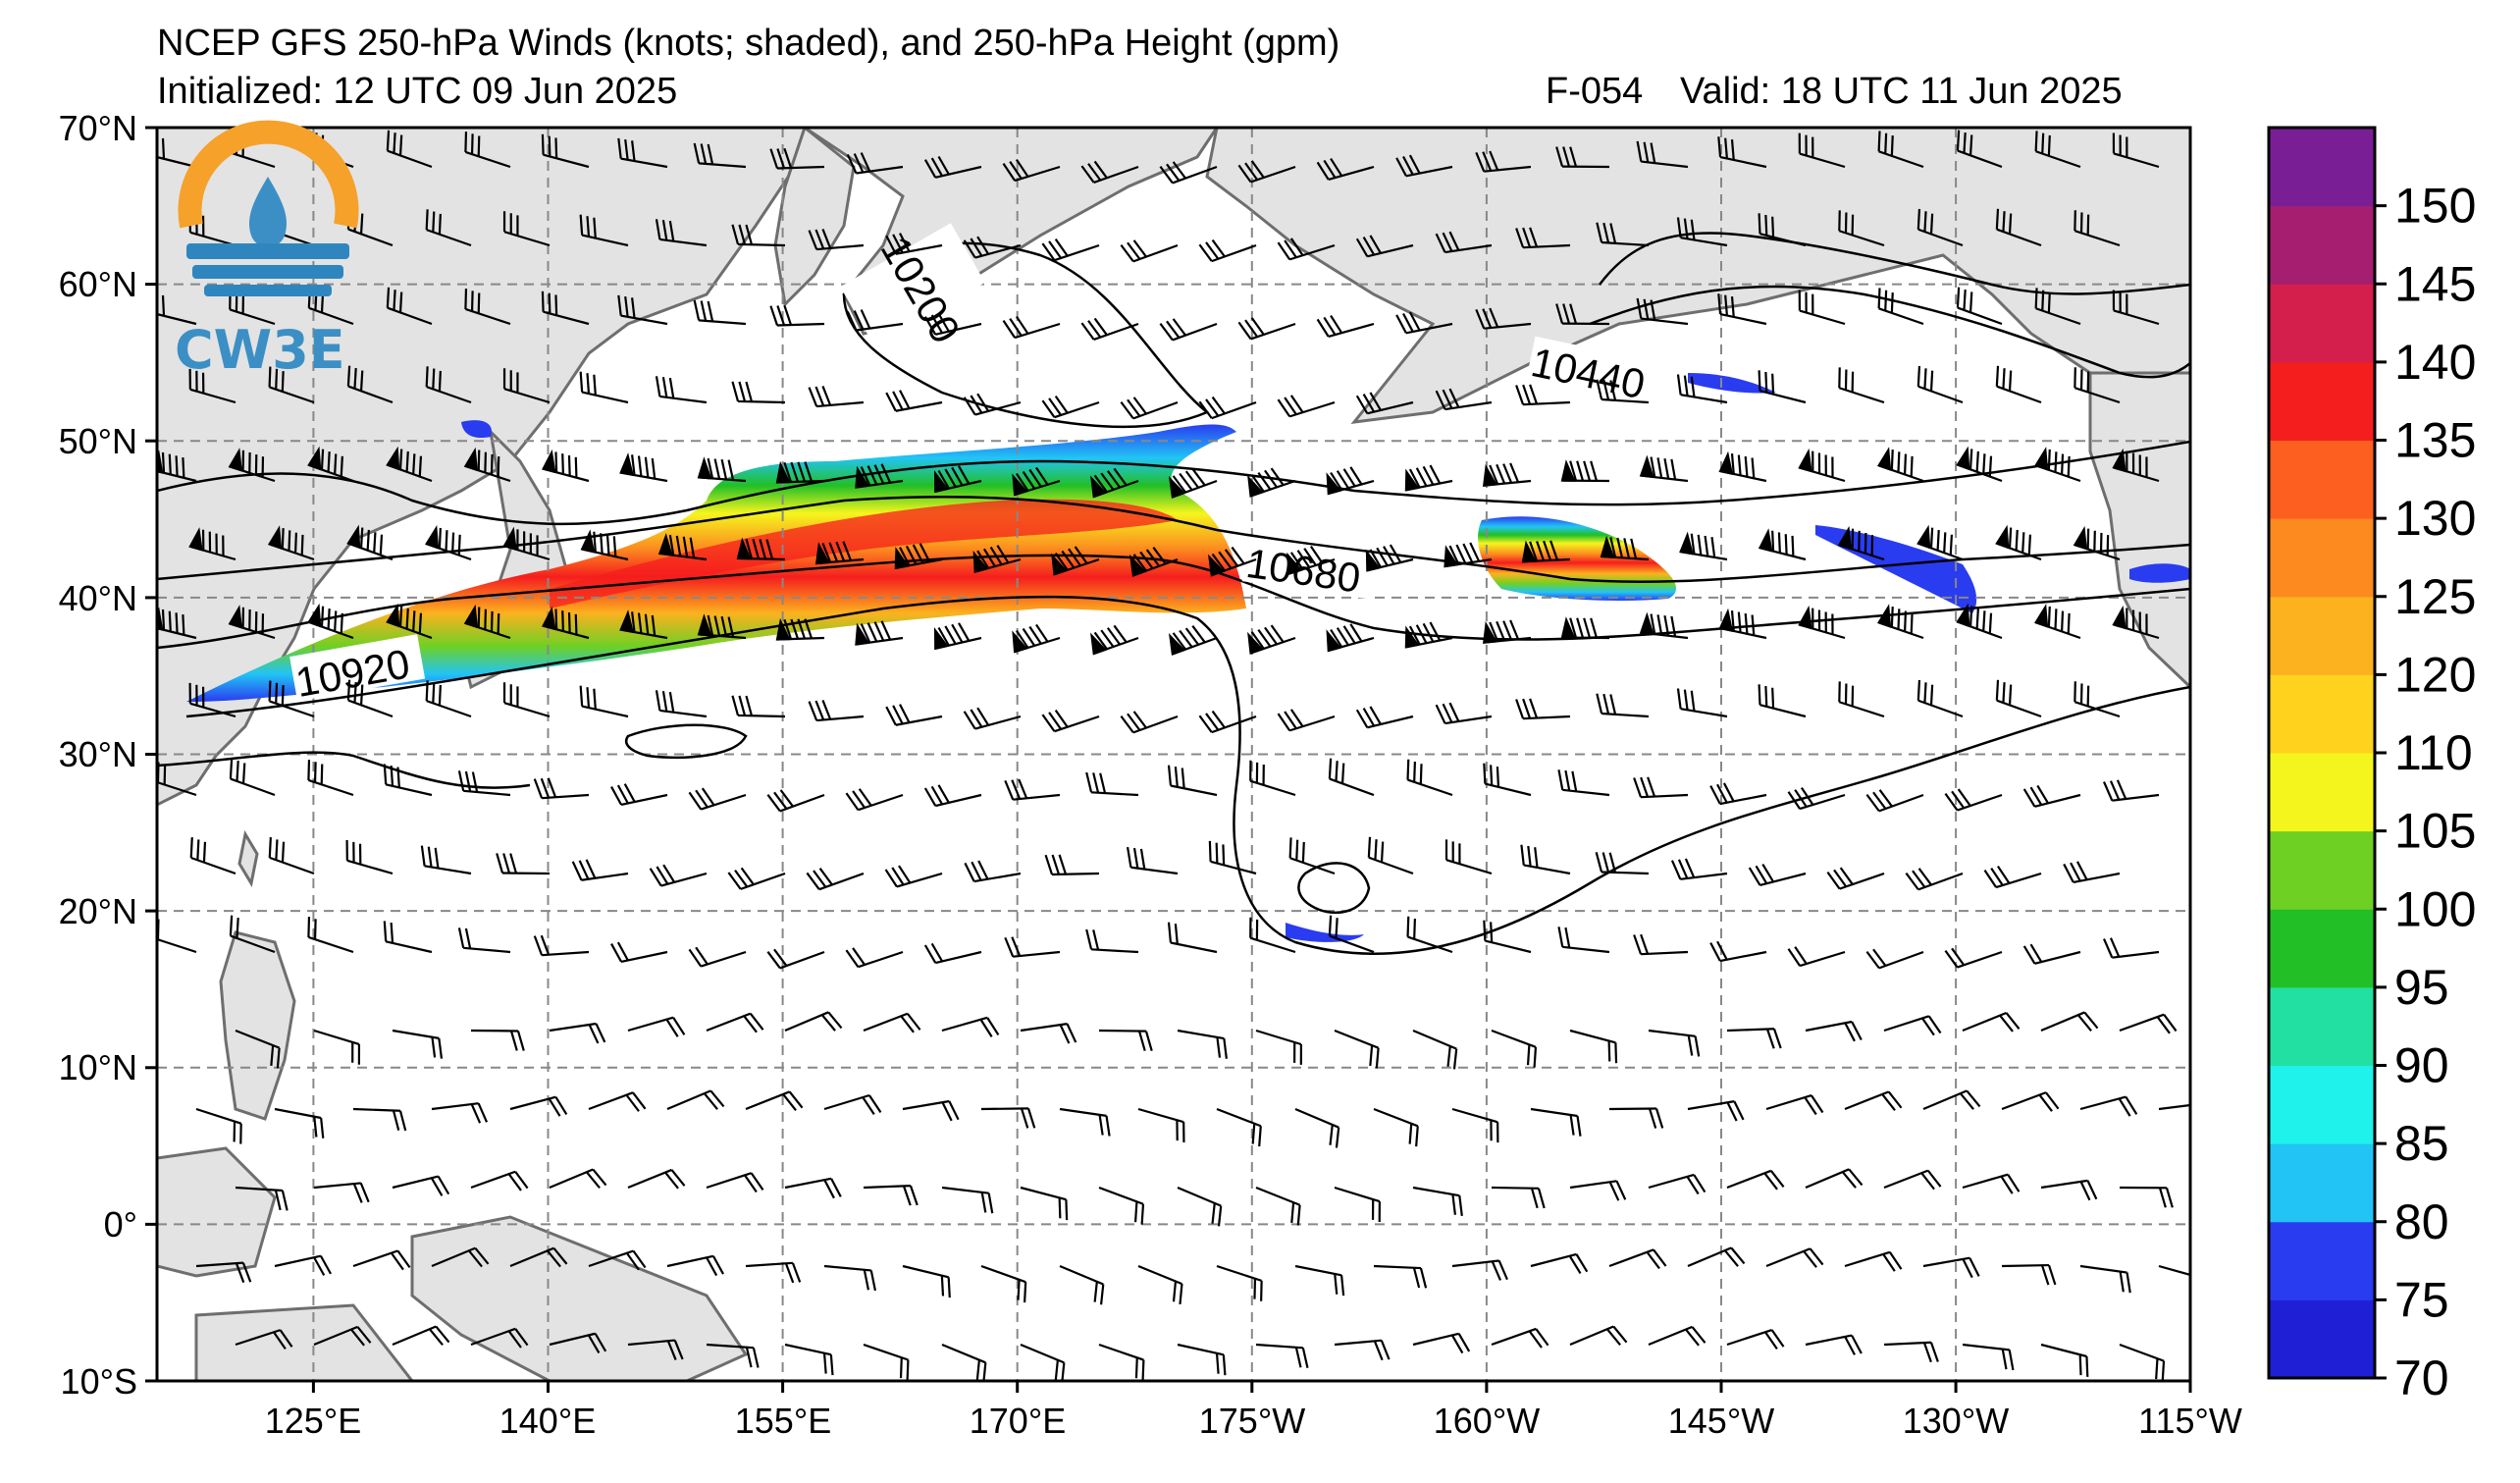 The image size is (2520, 1483). I want to click on streak-sea-of-japan, so click(476, 430).